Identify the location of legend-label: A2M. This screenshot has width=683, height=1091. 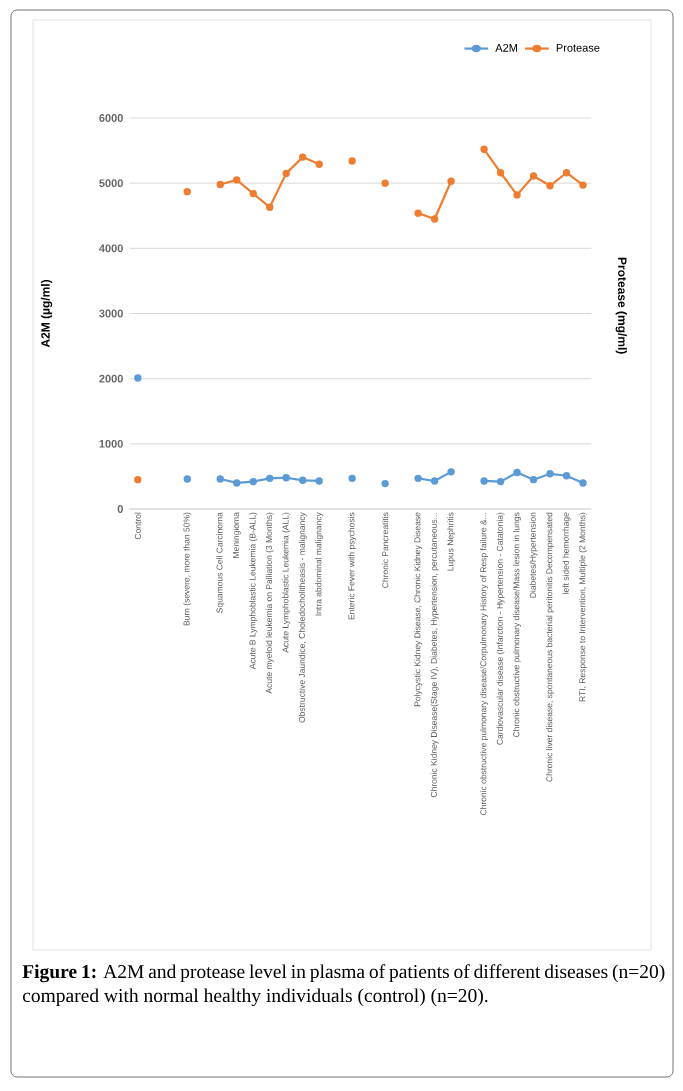
(506, 47).